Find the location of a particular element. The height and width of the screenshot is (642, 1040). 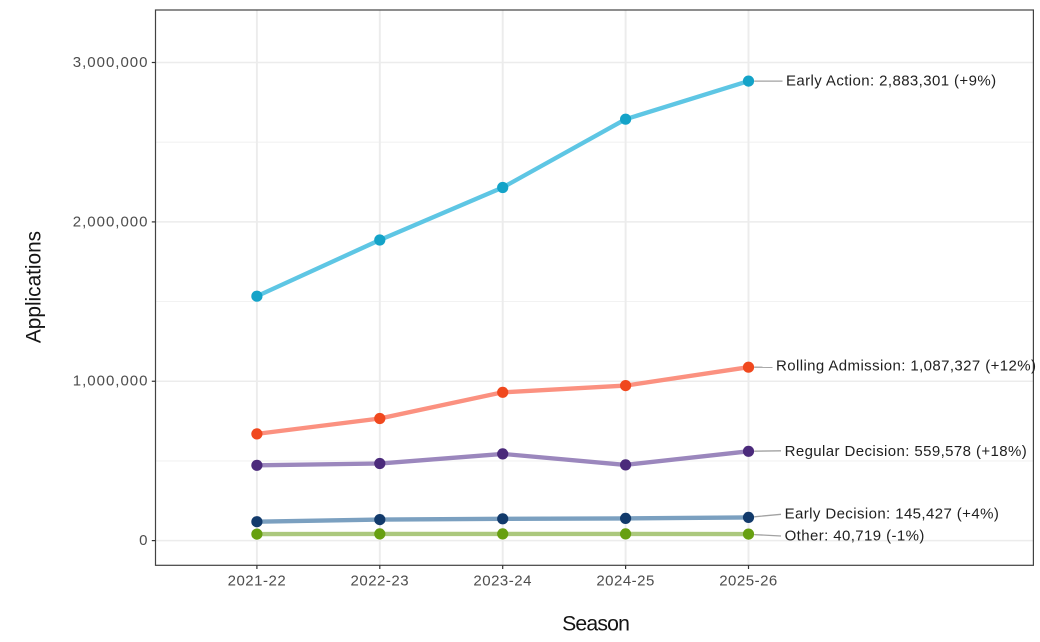

svg-text: Early Decision: 145,427 (+4%) is located at coordinates (892, 514).